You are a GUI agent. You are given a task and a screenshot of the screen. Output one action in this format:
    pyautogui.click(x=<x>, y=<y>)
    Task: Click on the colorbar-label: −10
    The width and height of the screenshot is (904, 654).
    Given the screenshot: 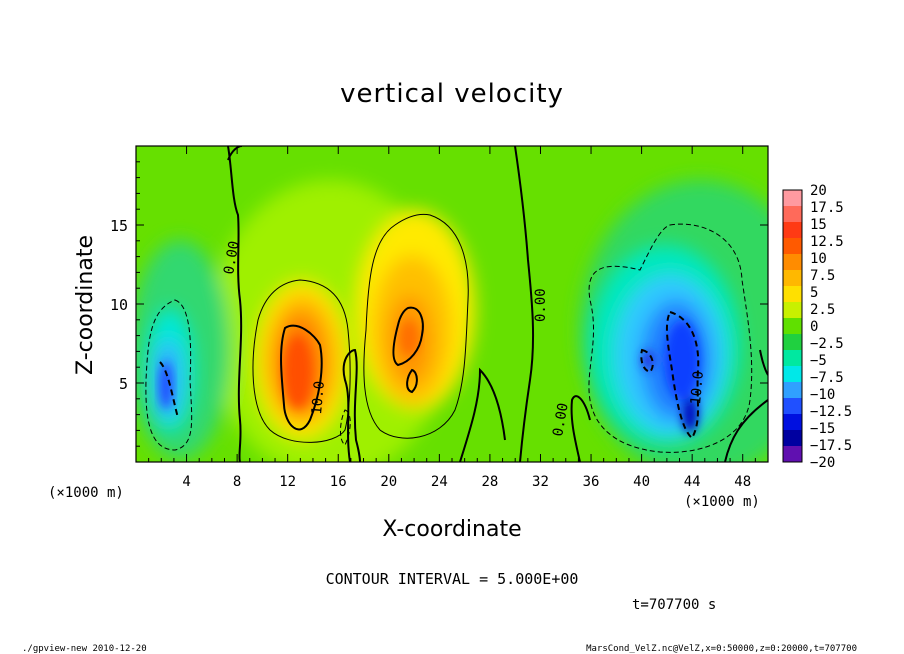 What is the action you would take?
    pyautogui.click(x=822, y=395)
    